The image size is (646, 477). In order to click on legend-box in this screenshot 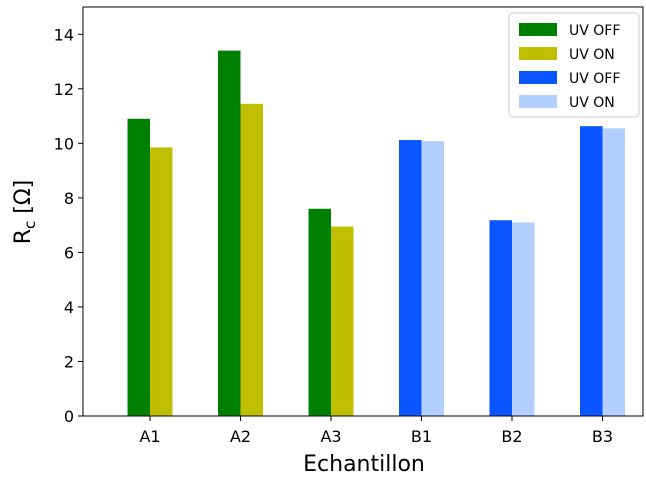, I will do `click(574, 65)`.